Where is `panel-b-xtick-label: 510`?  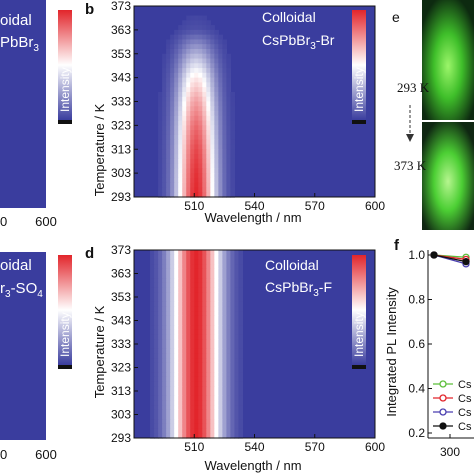
panel-b-xtick-label: 510 is located at coordinates (194, 206).